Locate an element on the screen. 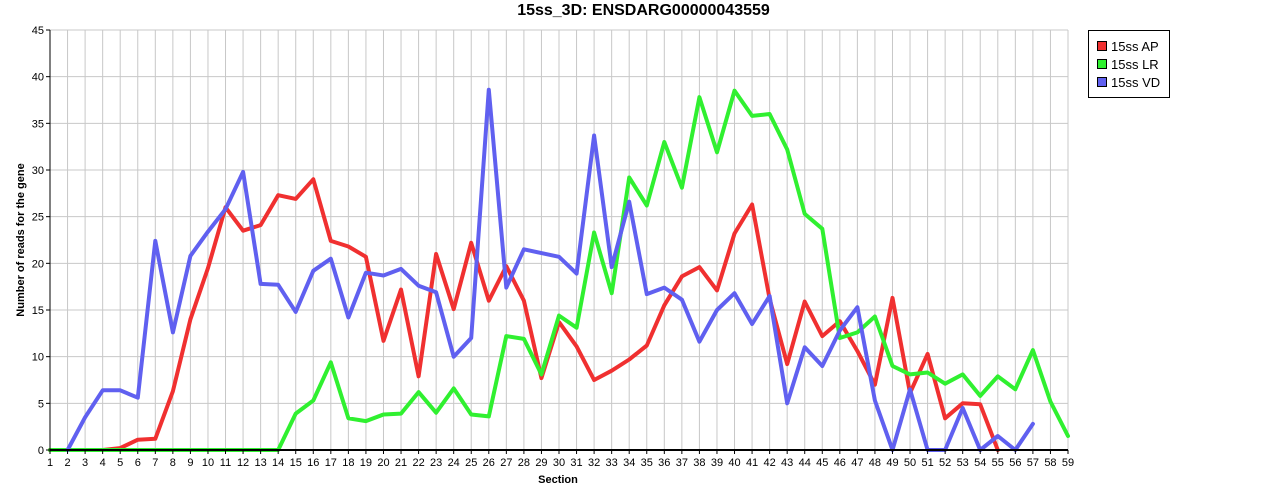 The image size is (1287, 500). x-tick-label: 48 is located at coordinates (875, 463).